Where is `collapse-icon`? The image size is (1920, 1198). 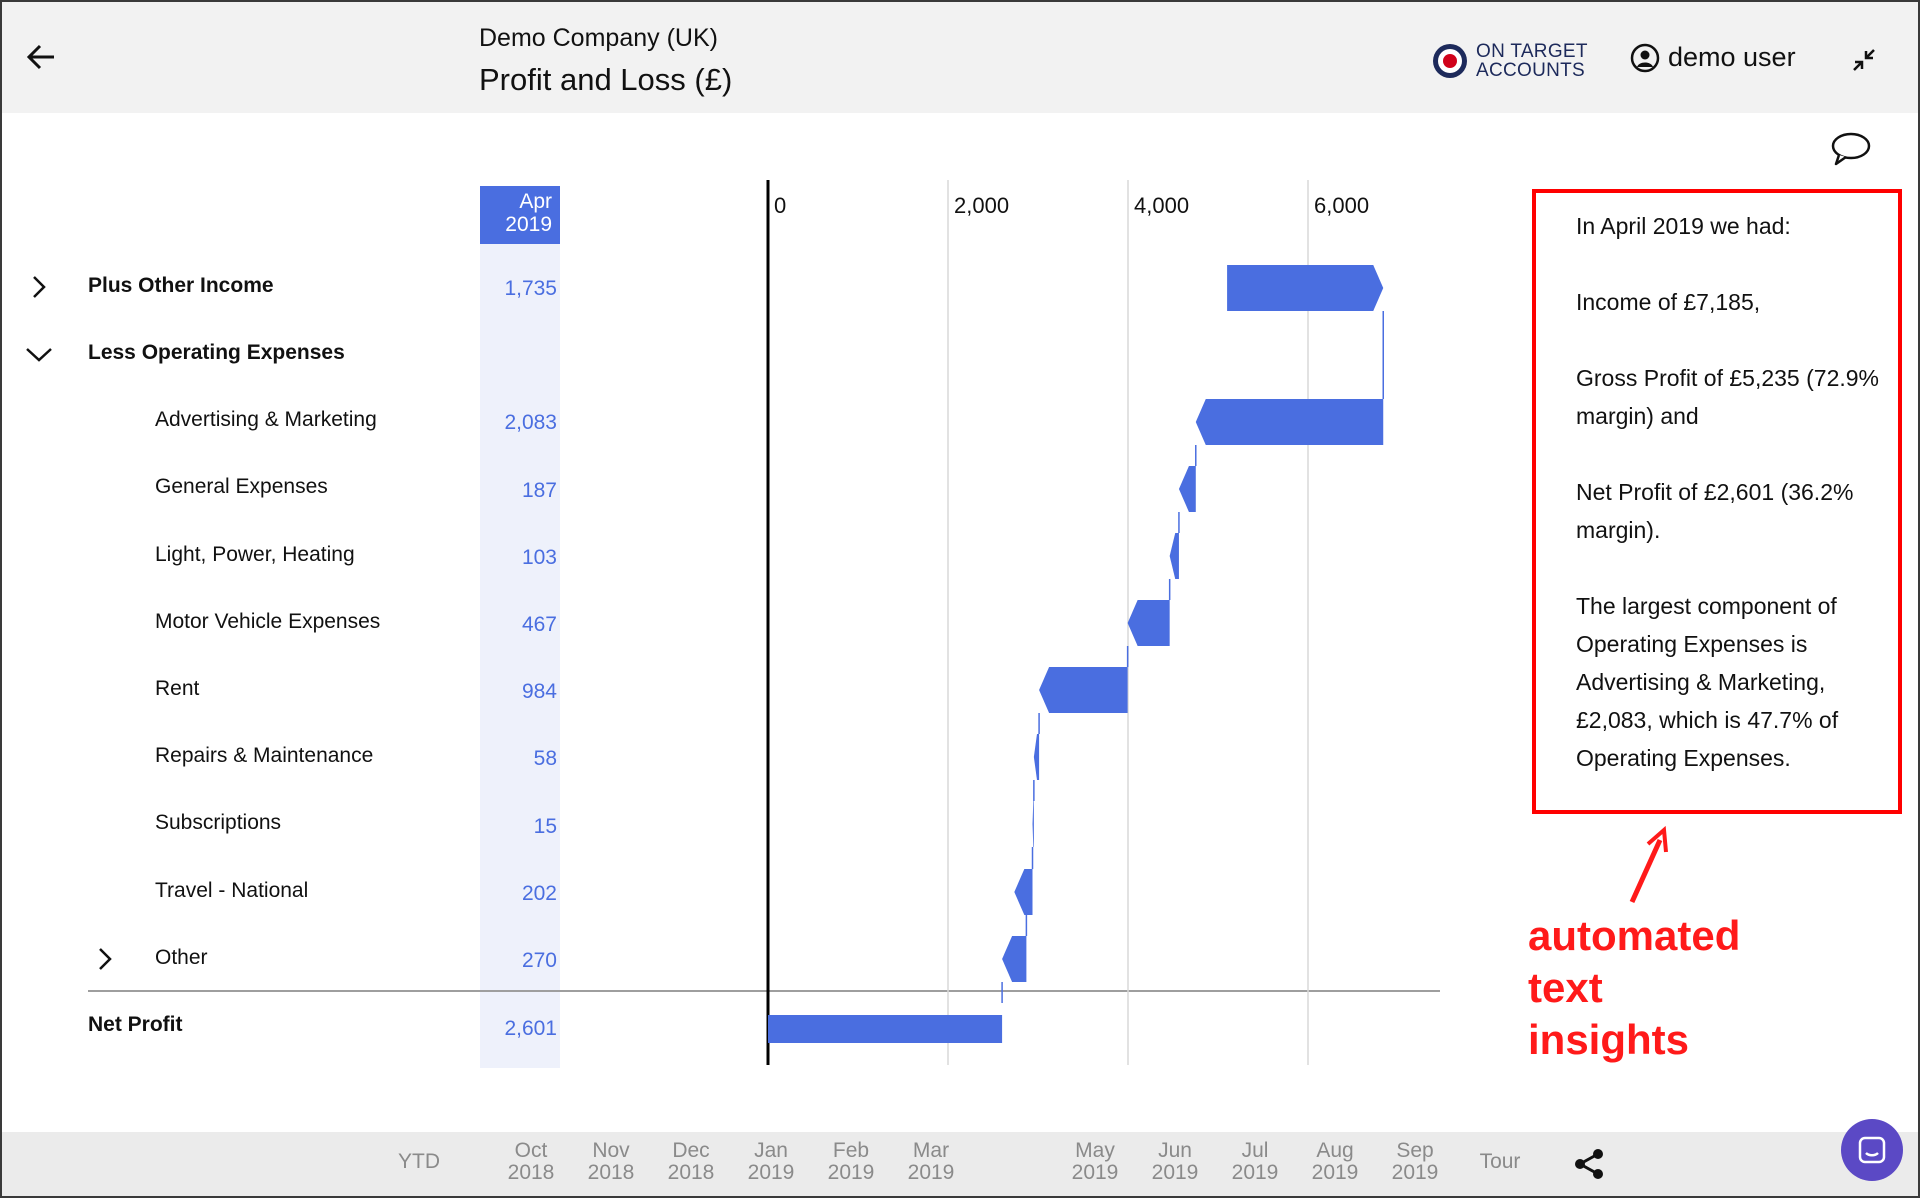
collapse-icon is located at coordinates (1864, 60).